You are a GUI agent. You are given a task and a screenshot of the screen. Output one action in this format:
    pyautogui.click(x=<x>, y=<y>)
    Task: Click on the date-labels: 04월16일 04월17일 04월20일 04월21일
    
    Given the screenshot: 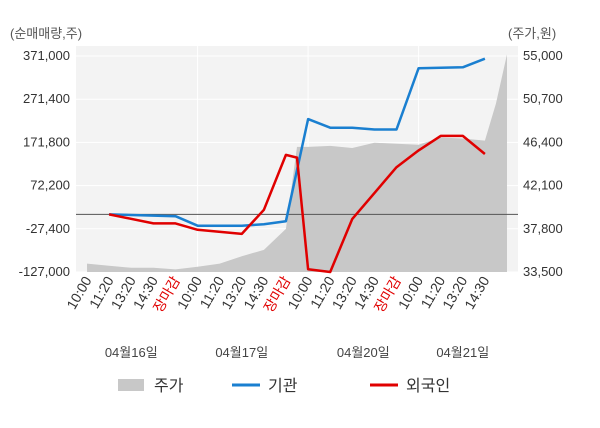 What is the action you would take?
    pyautogui.click(x=297, y=352)
    